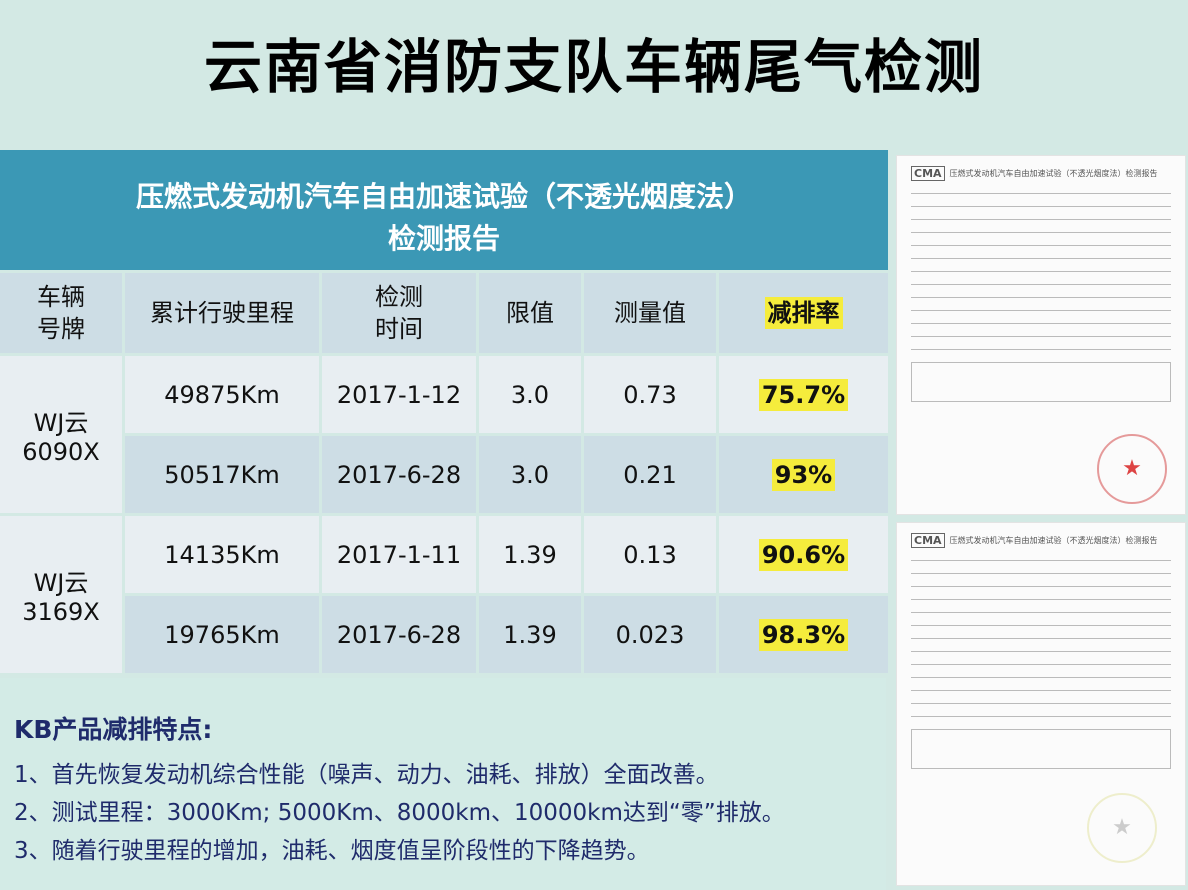 This screenshot has width=1188, height=890. Describe the element at coordinates (650, 313) in the screenshot. I see `header-measured: 测量值` at that location.